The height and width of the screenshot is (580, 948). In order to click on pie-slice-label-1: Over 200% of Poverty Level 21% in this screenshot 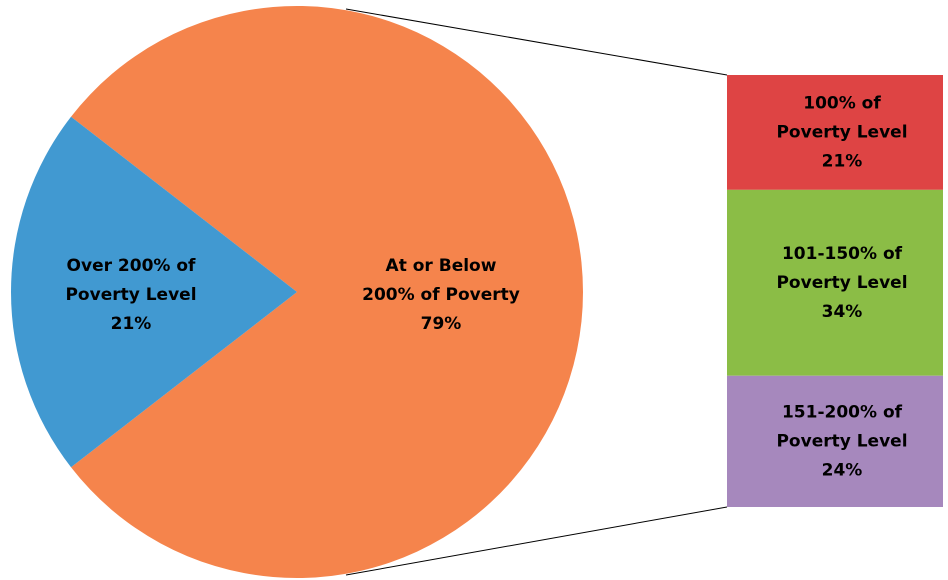, I will do `click(130, 295)`.